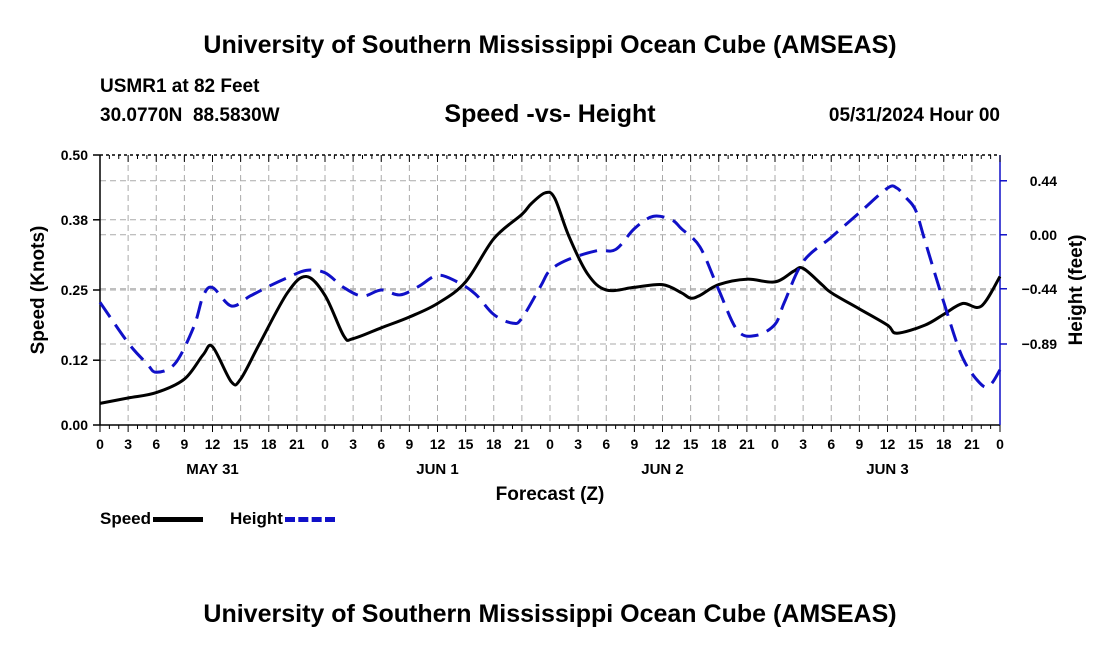 This screenshot has width=1100, height=650. Describe the element at coordinates (662, 469) in the screenshot. I see `date-label: JUN 2` at that location.